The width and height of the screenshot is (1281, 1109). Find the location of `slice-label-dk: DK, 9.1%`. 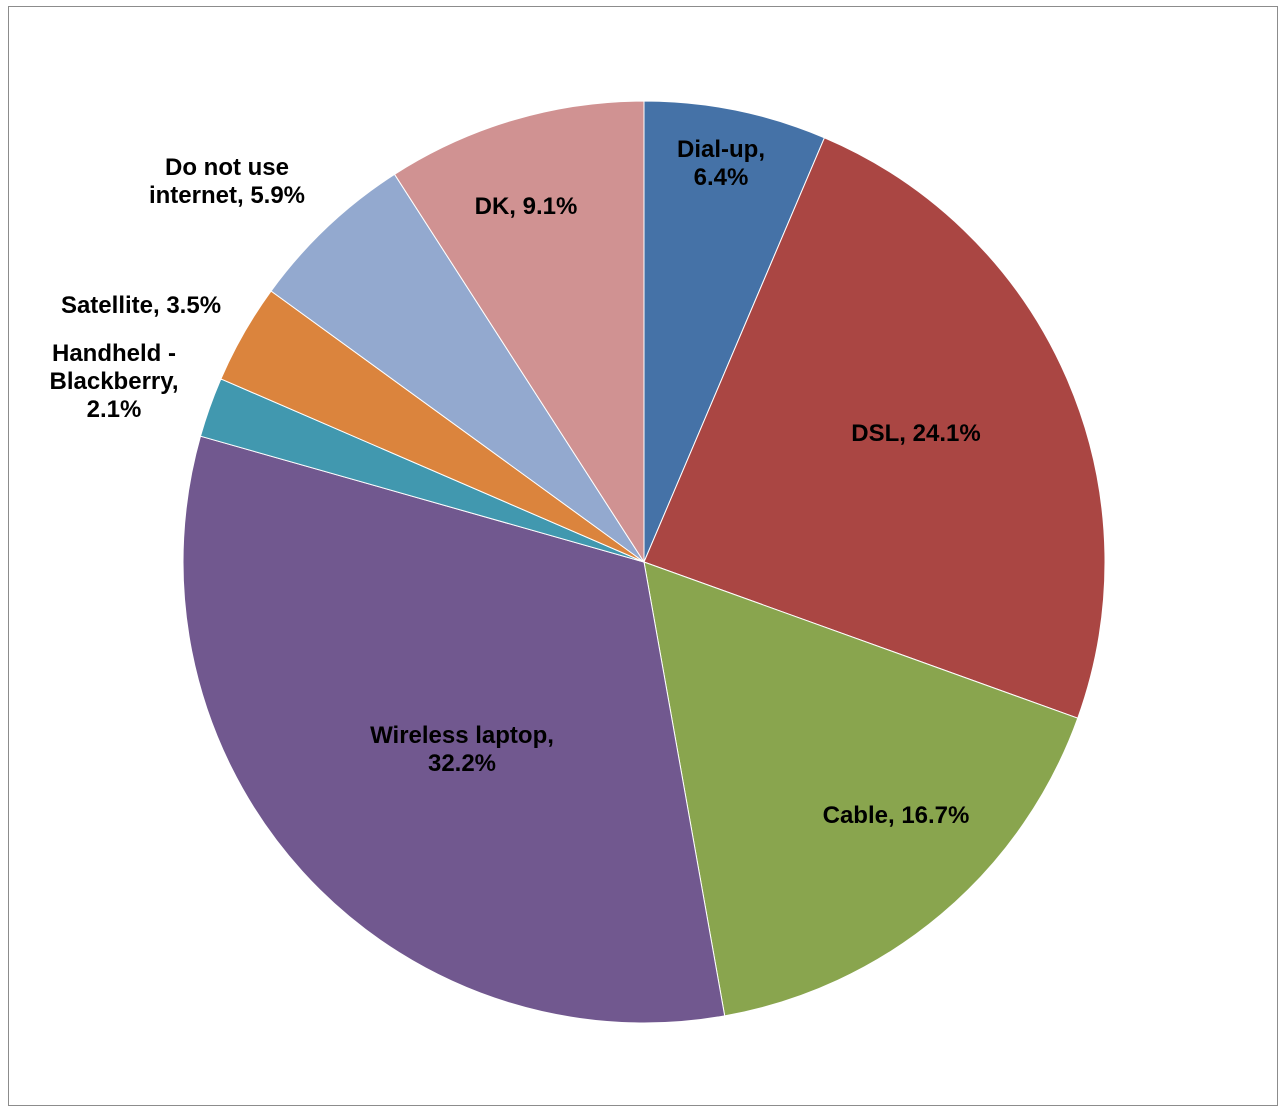

slice-label-dk: DK, 9.1% is located at coordinates (526, 206).